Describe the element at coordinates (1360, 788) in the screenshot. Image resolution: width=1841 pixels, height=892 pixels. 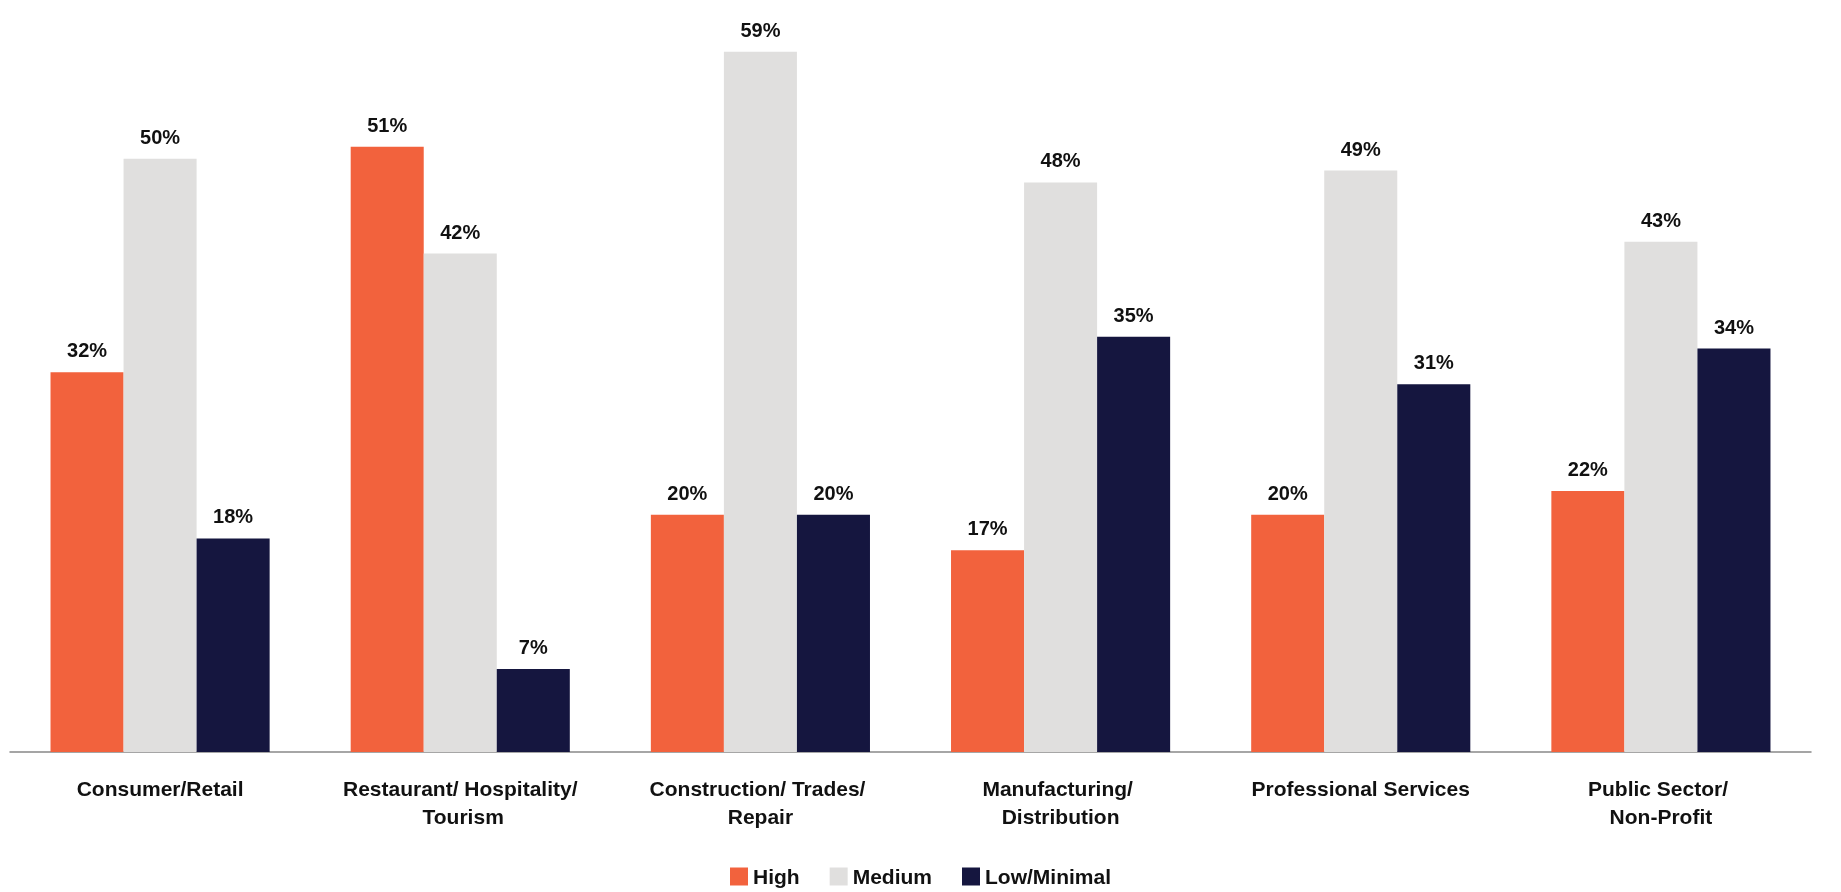
I see `x-tick-label: Professional Services` at that location.